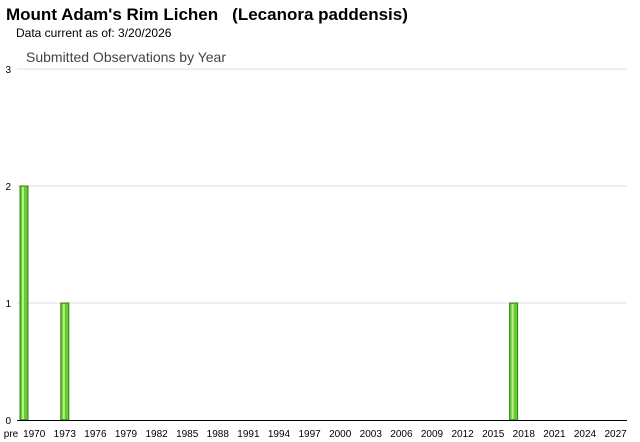 This screenshot has width=640, height=442. I want to click on common-name: Mount Adam's Rim Lichen, so click(112, 14).